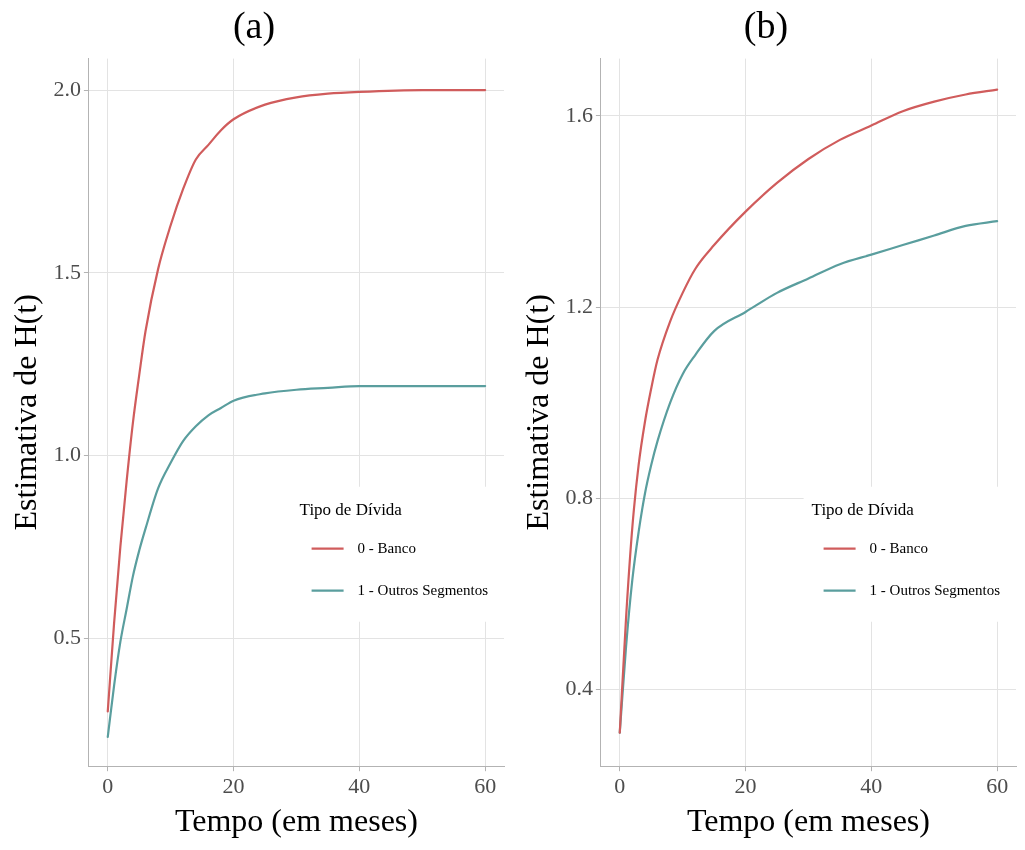 Image resolution: width=1025 pixels, height=850 pixels. I want to click on y-tick-label: 1.0, so click(67, 454).